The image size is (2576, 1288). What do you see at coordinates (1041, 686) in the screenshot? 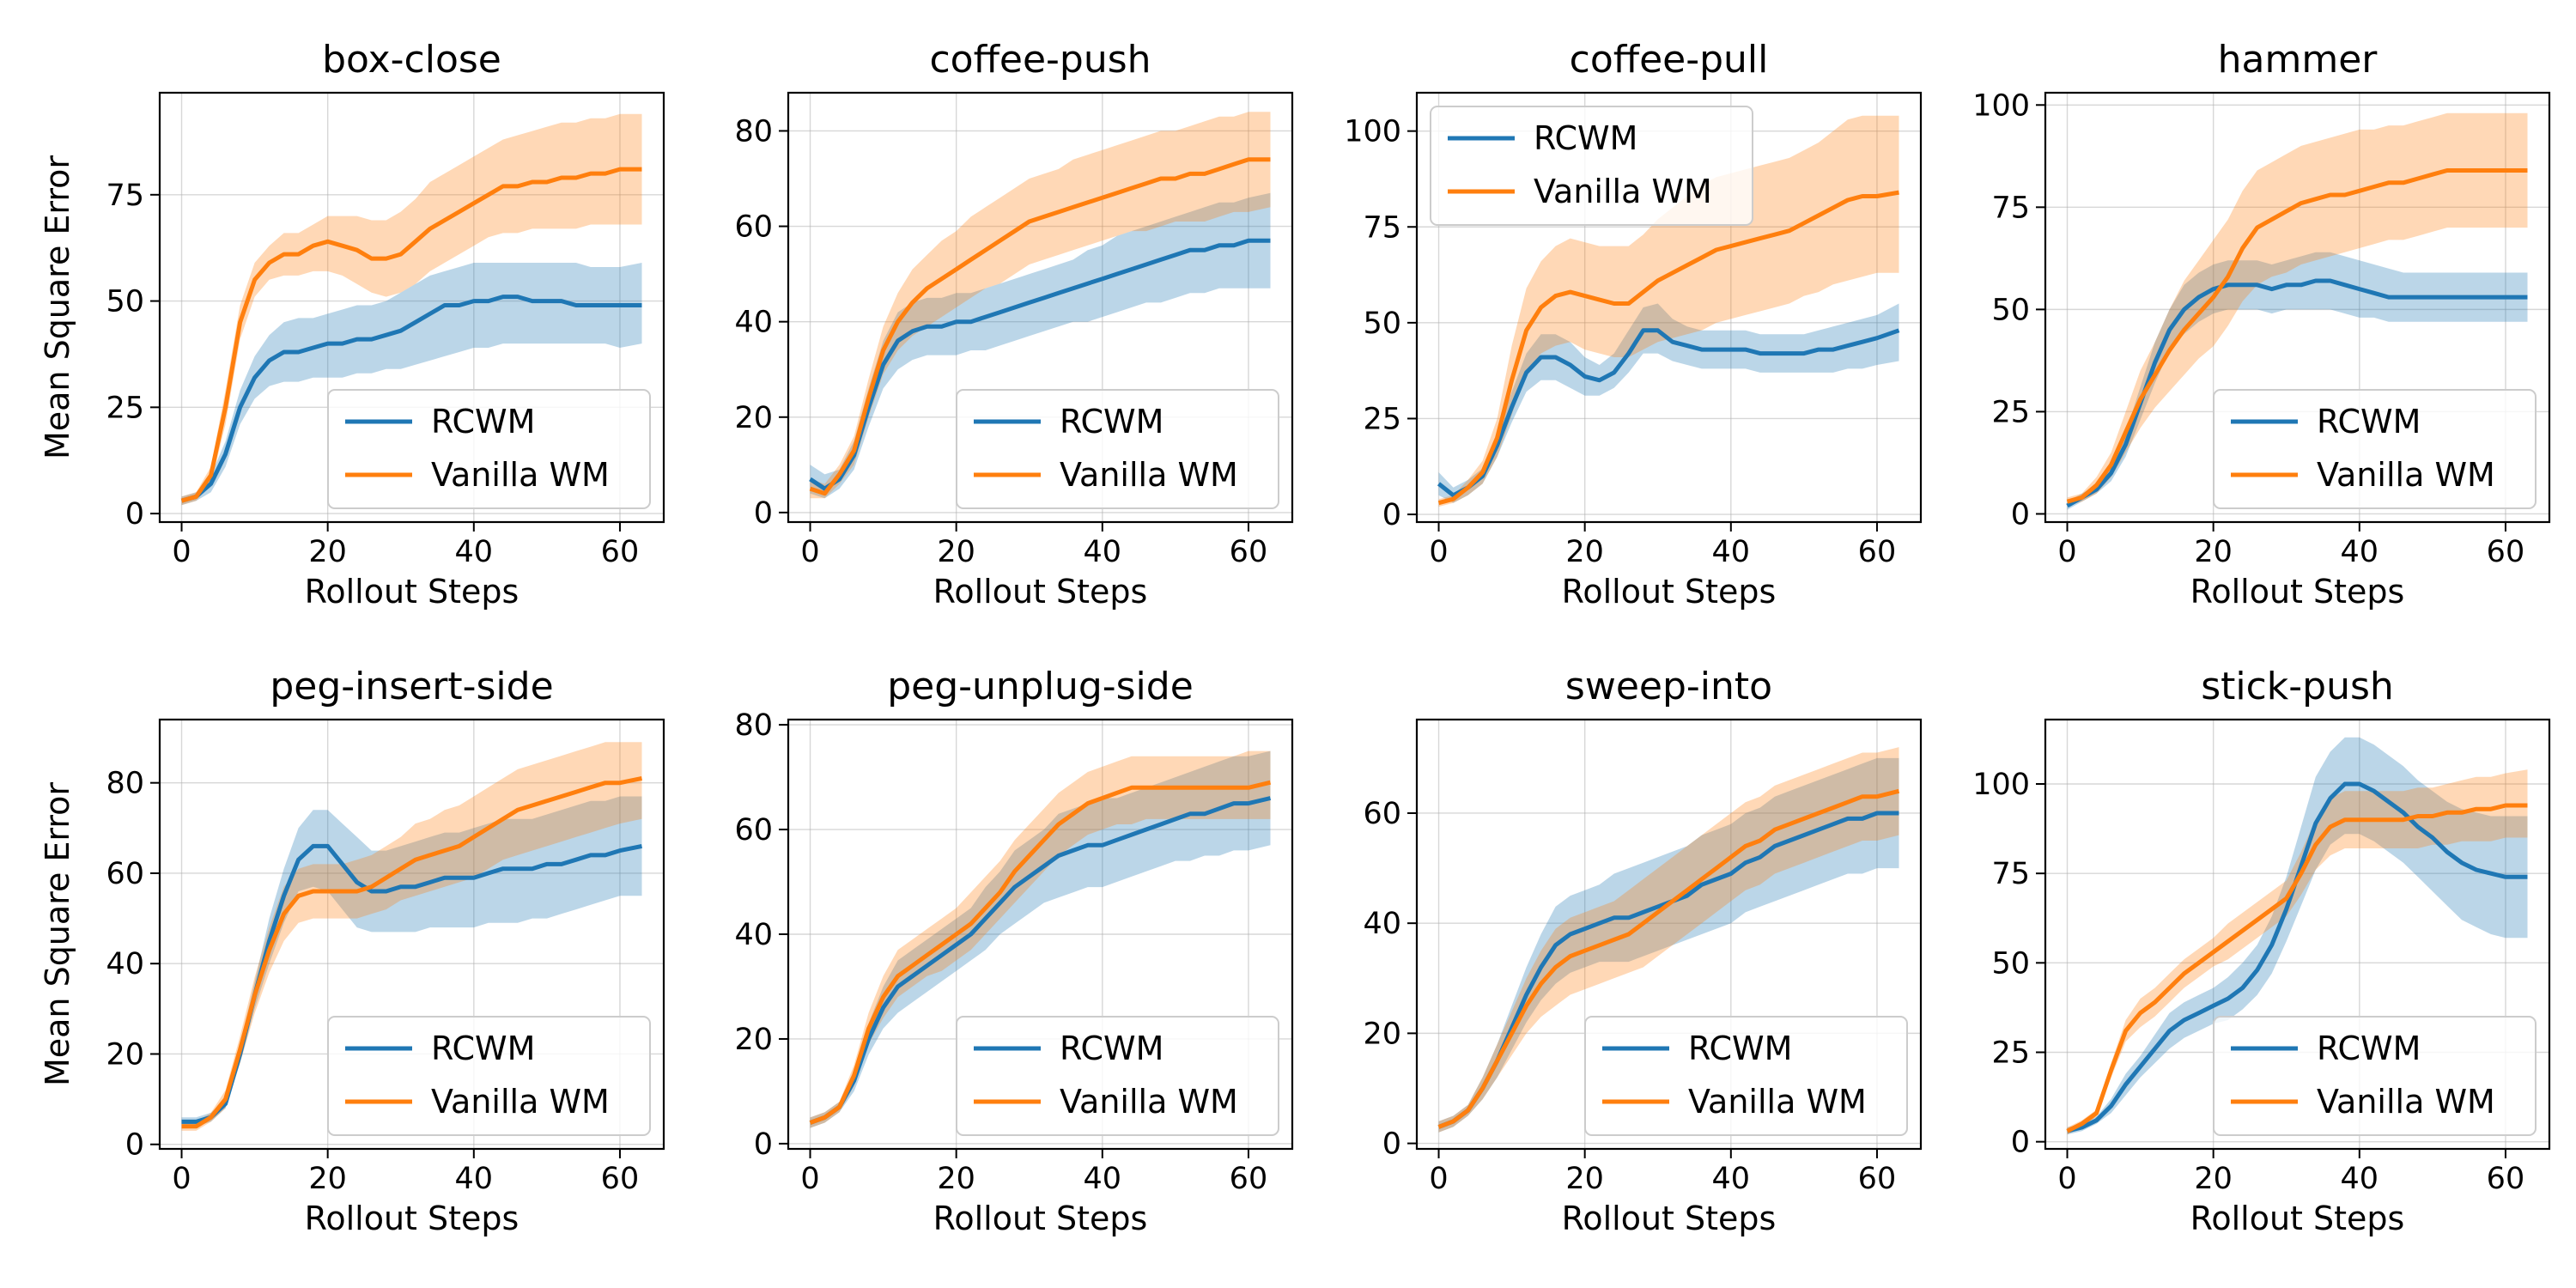
I see `plot-title: peg-unplug-side` at bounding box center [1041, 686].